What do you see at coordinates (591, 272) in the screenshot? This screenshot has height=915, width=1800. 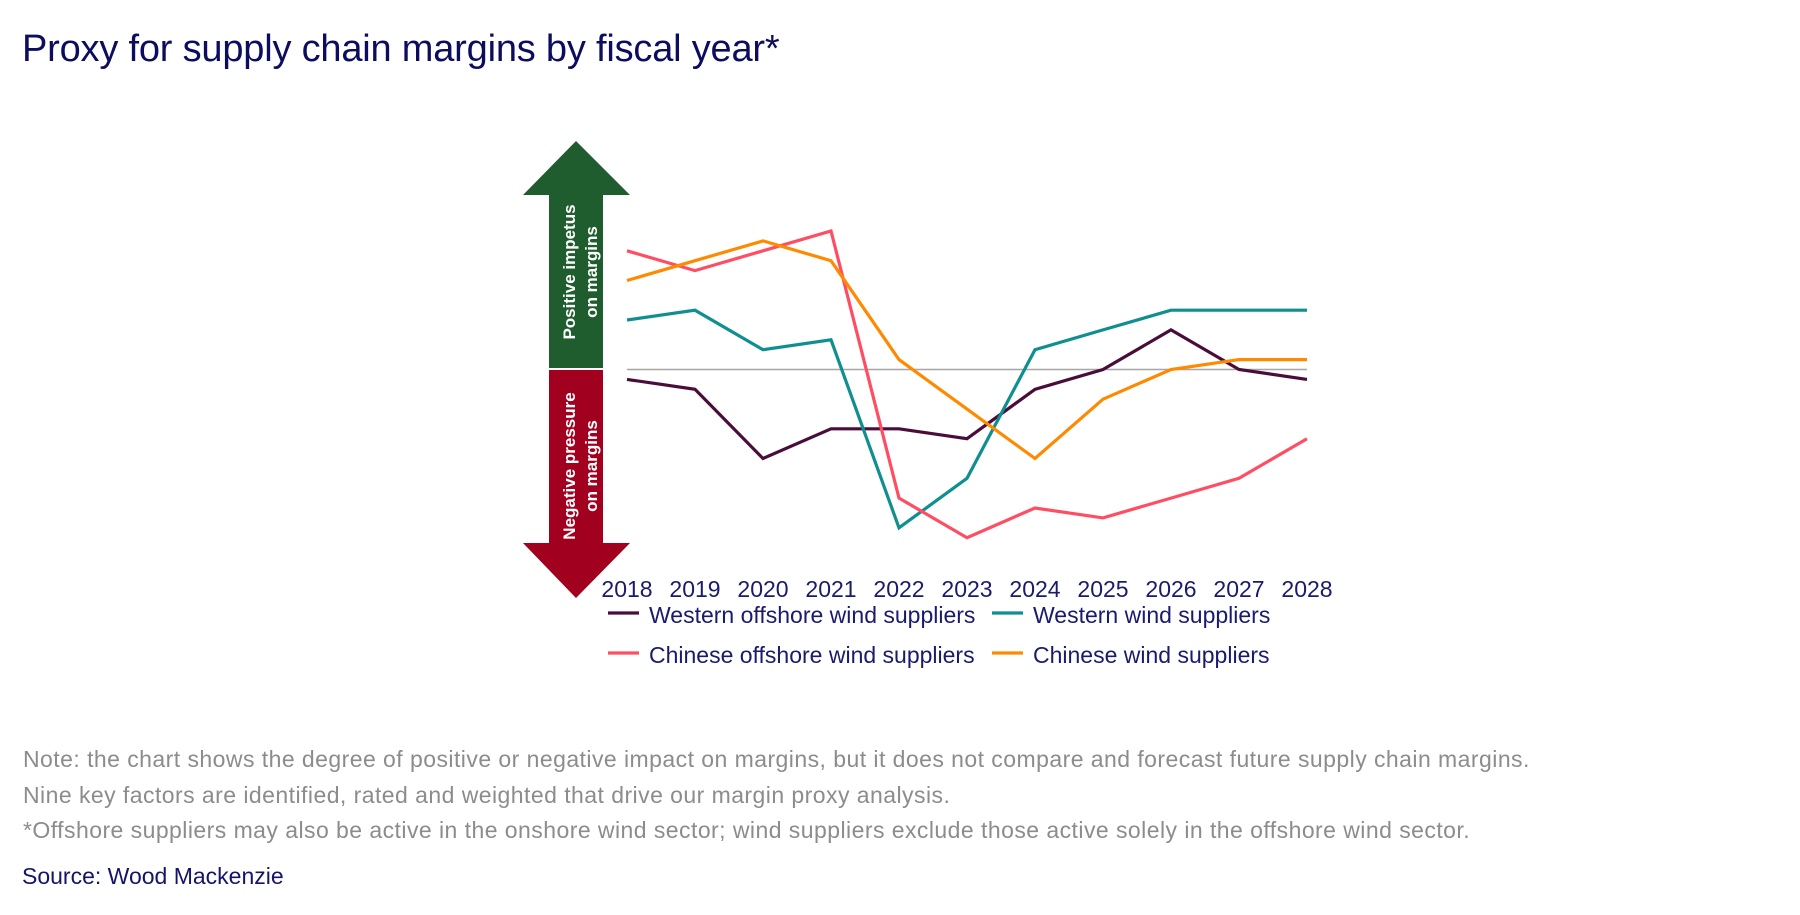 I see `positive-arrow-label-line2: on margins` at bounding box center [591, 272].